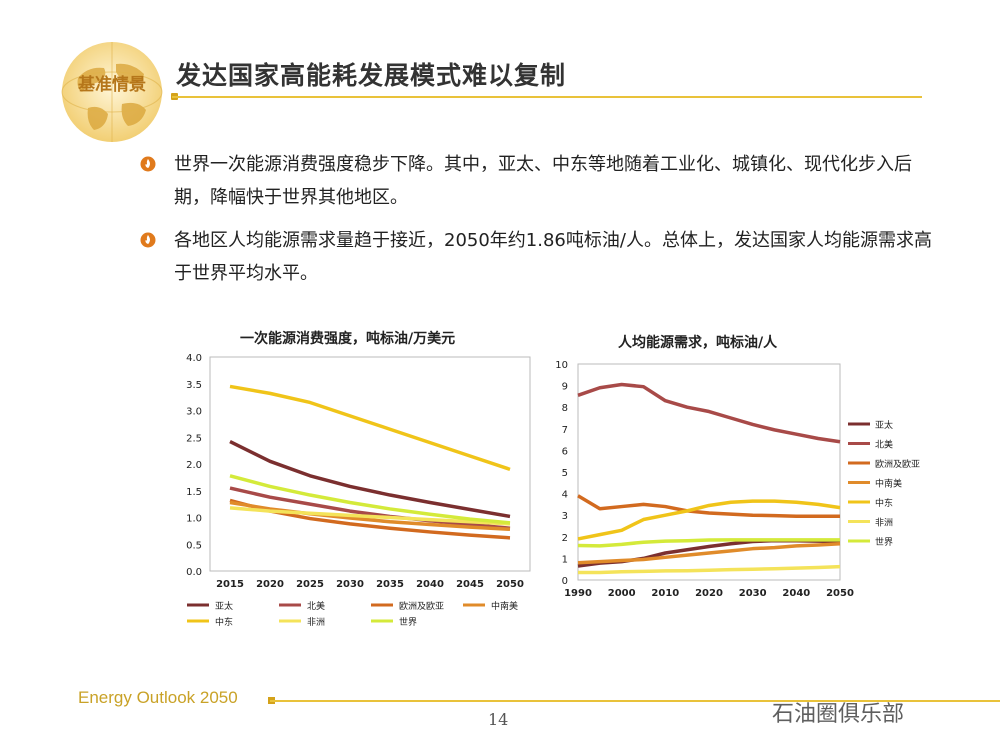 The width and height of the screenshot is (1000, 753). Describe the element at coordinates (194, 412) in the screenshot. I see `y-tick-label: 3.0` at that location.